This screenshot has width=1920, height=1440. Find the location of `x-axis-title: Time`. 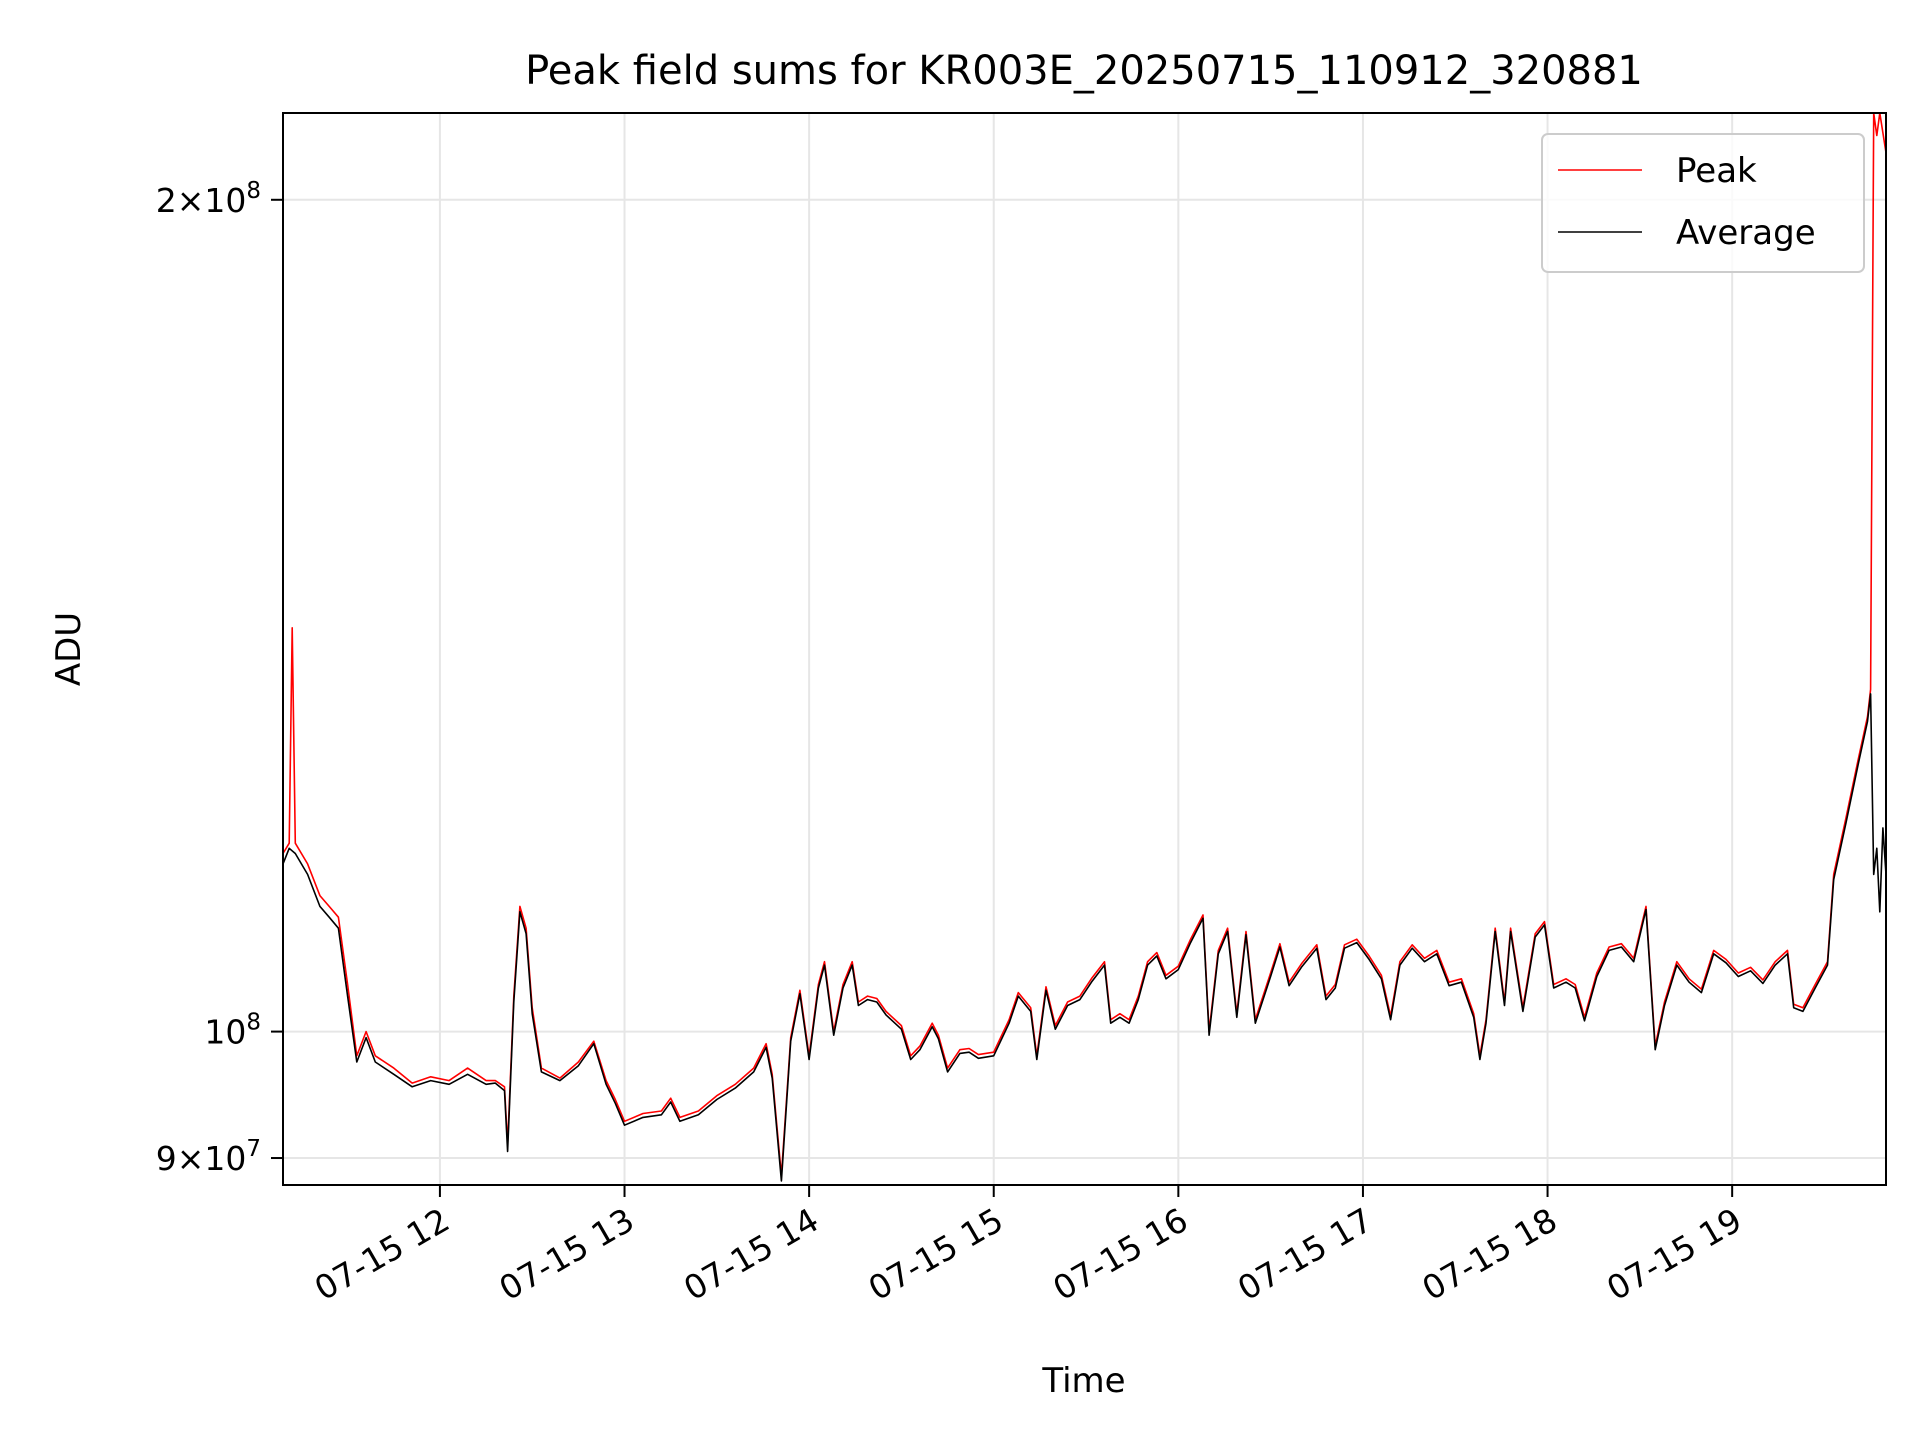

x-axis-title: Time is located at coordinates (1083, 1381).